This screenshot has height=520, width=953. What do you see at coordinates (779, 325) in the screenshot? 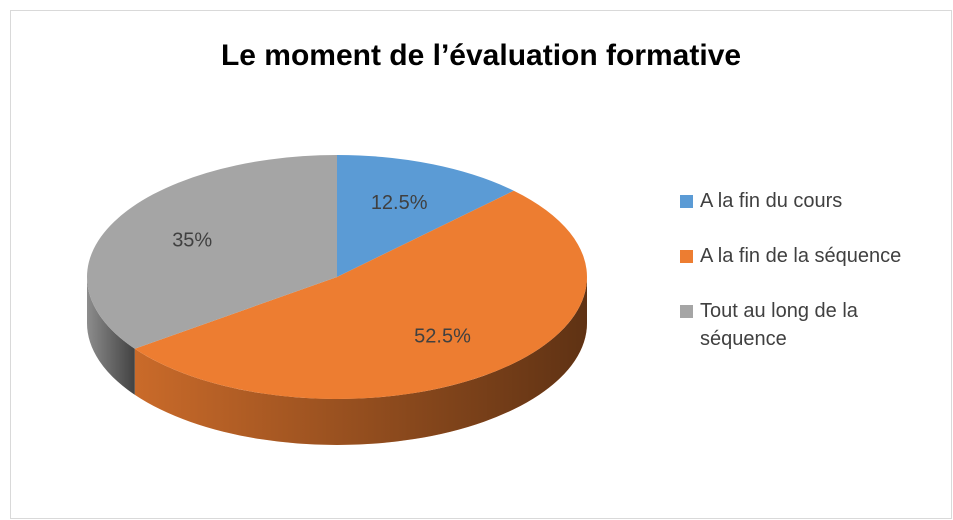
I see `legend-label: Tout au long de la séquence` at bounding box center [779, 325].